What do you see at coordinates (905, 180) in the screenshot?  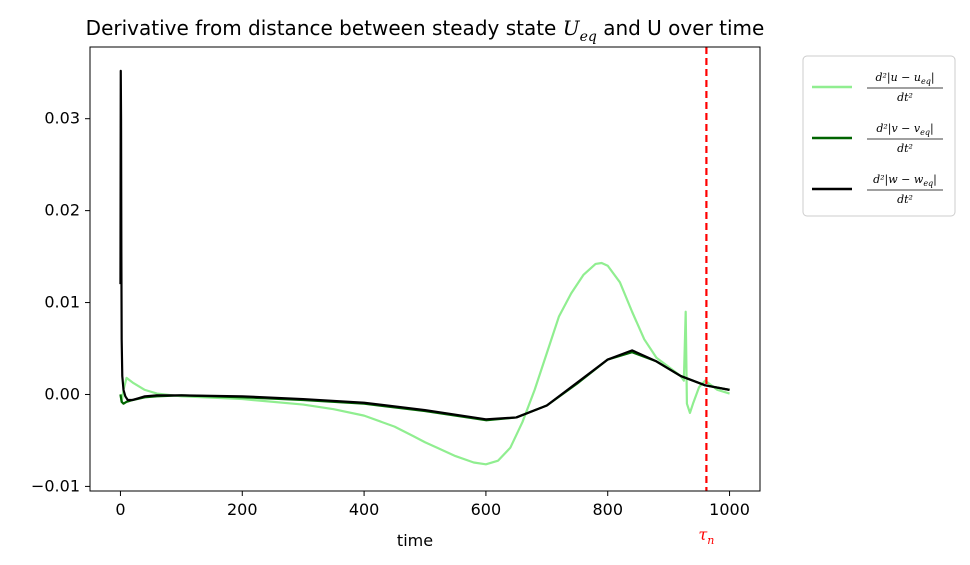 I see `legend-numerator-3: d²|w − weq|` at bounding box center [905, 180].